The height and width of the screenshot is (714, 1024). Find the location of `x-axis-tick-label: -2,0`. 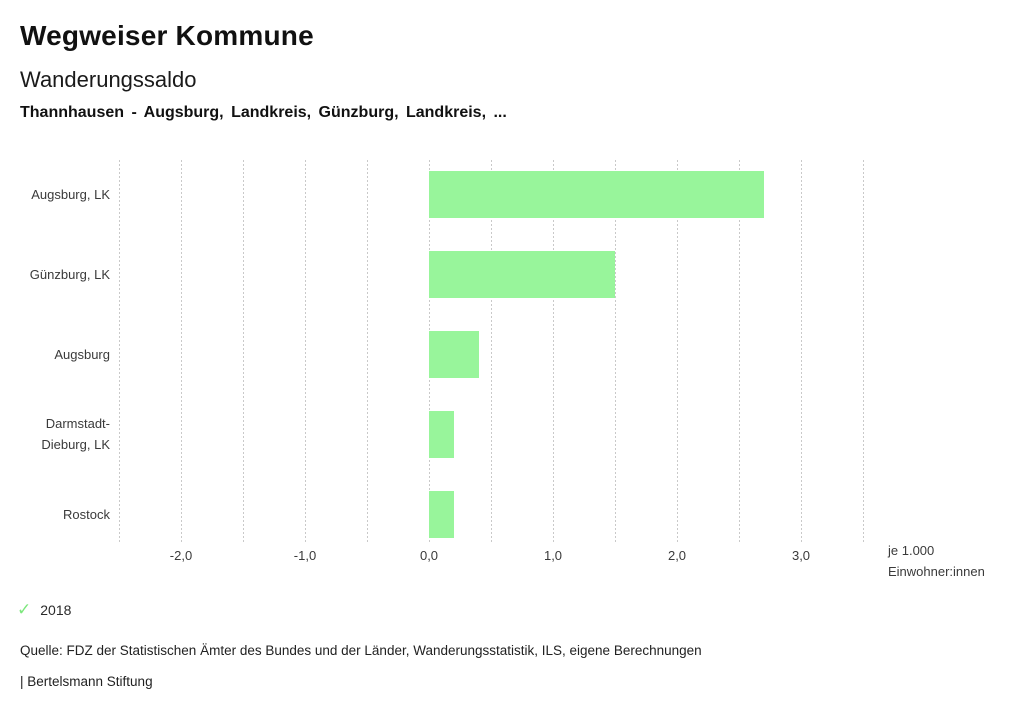

x-axis-tick-label: -2,0 is located at coordinates (181, 555).